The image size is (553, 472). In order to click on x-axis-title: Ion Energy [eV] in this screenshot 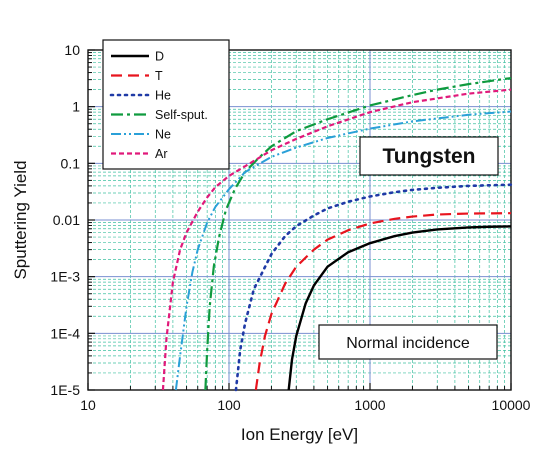, I will do `click(299, 434)`.